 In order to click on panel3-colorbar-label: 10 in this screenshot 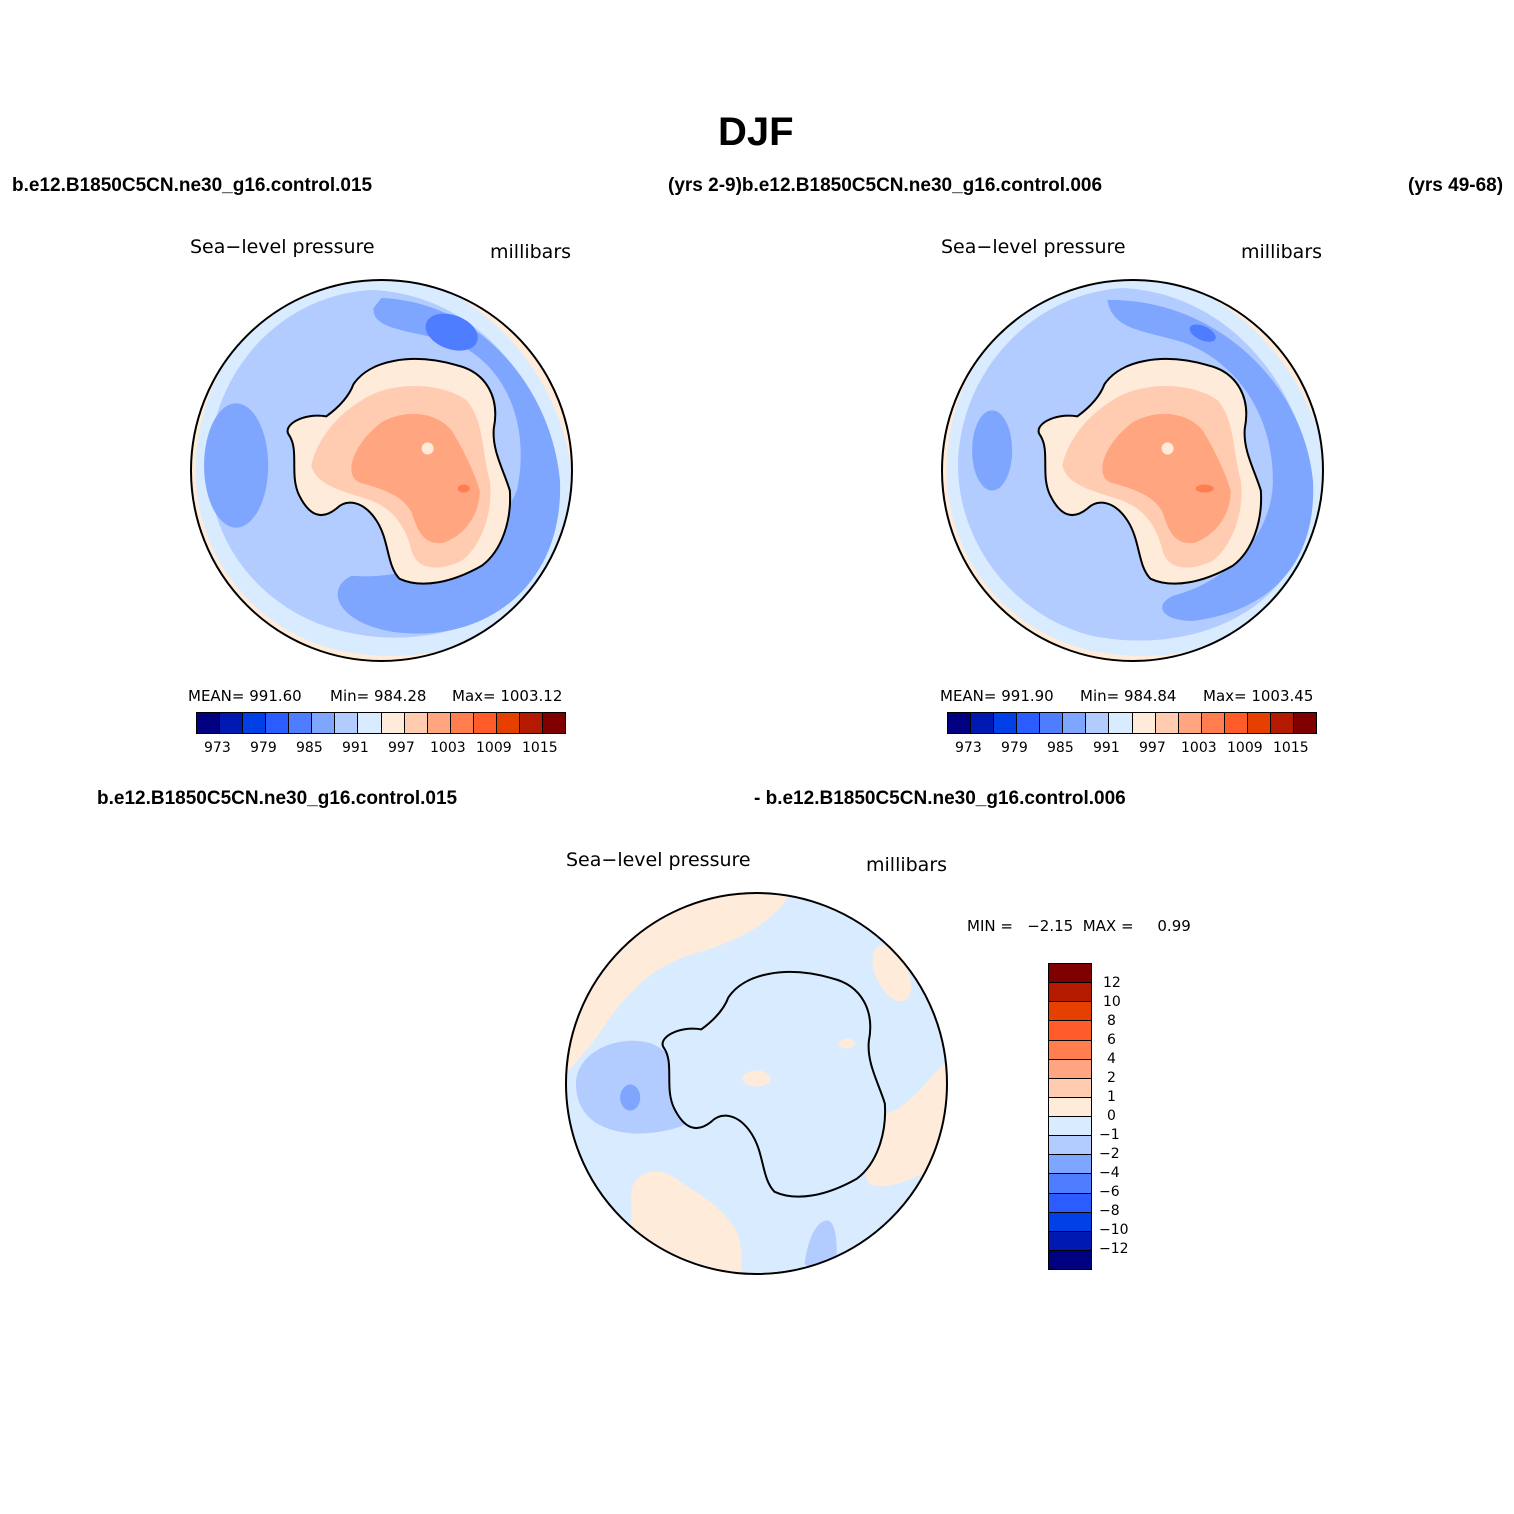, I will do `click(1112, 1002)`.